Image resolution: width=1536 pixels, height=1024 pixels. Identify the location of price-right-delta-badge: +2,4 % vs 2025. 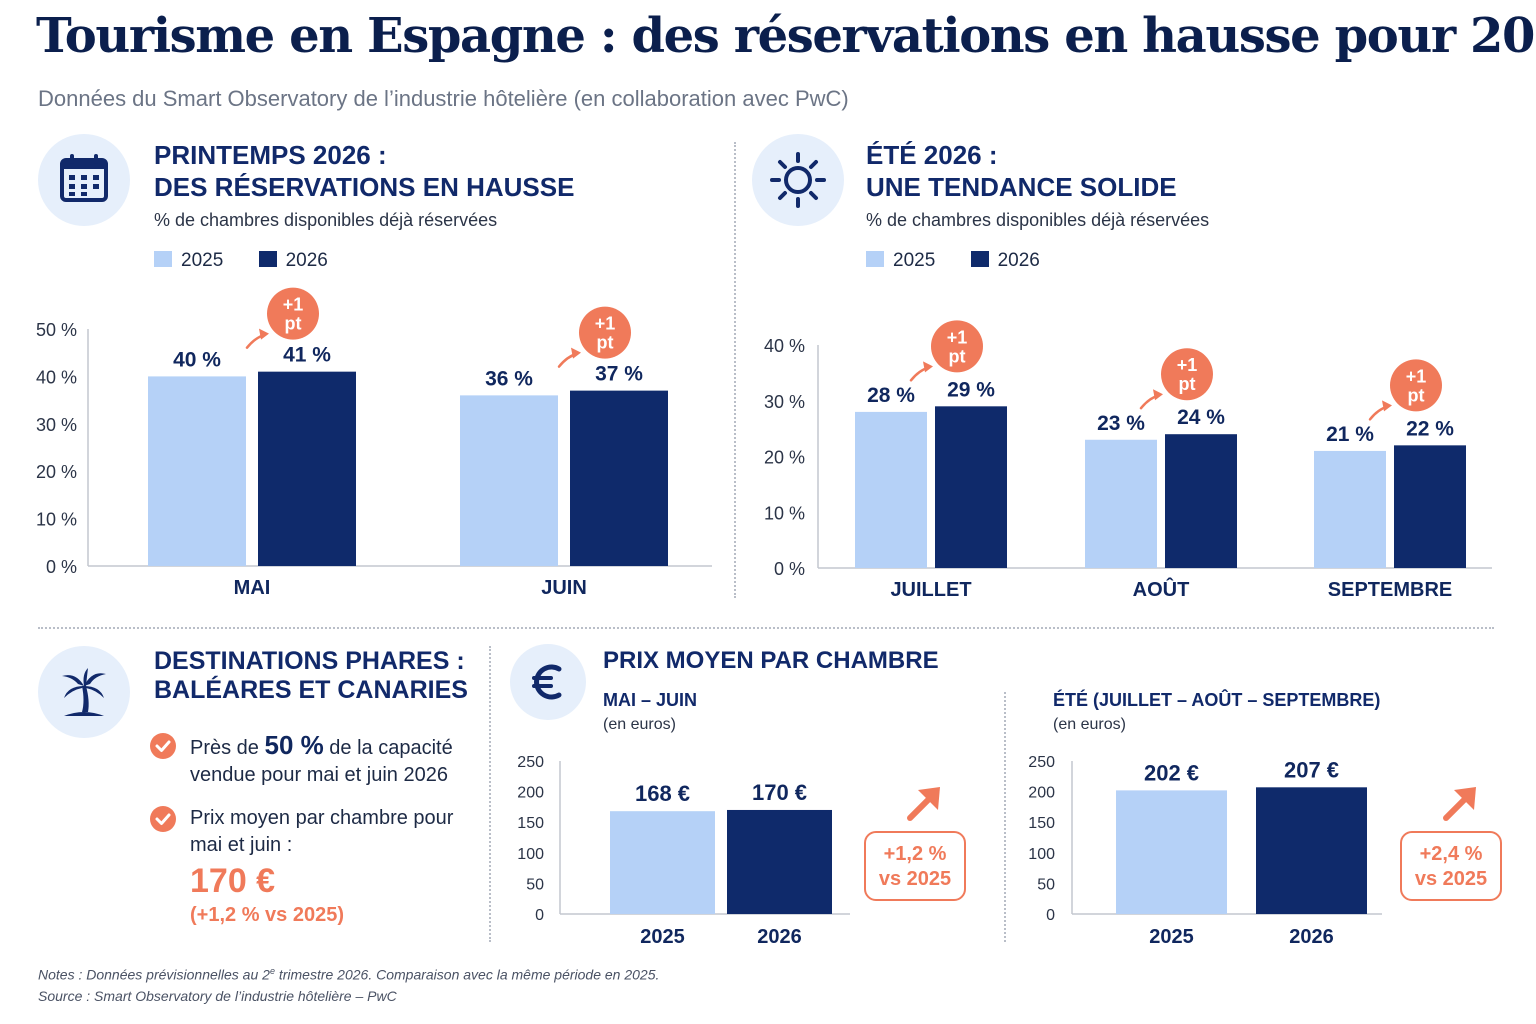
(1451, 866).